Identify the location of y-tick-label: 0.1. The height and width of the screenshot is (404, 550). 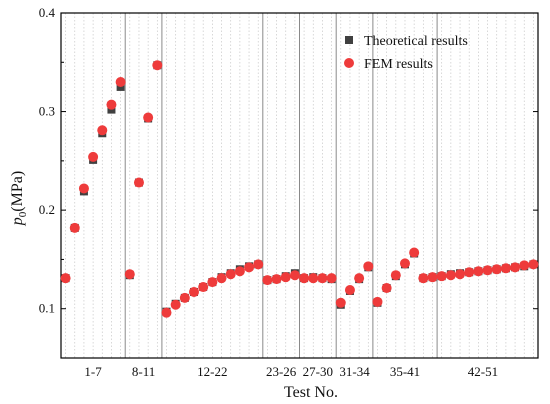
(47, 308).